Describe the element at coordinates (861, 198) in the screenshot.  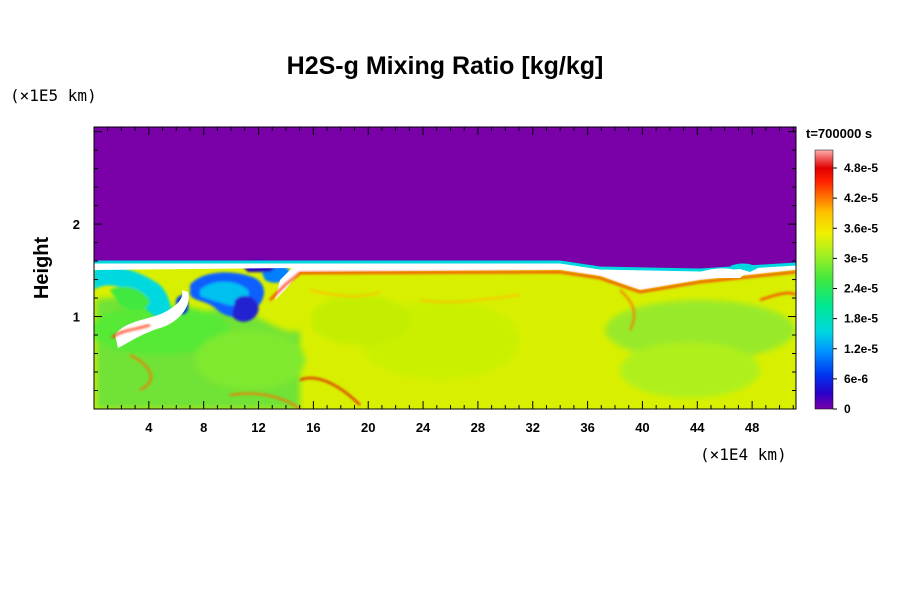
I see `colorbar-tick-label: 4.2e-5` at that location.